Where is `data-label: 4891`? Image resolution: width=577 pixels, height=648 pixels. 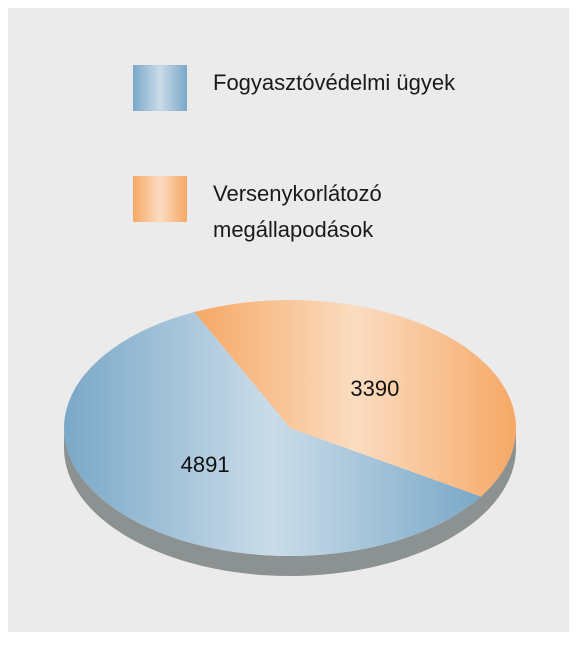 data-label: 4891 is located at coordinates (205, 464).